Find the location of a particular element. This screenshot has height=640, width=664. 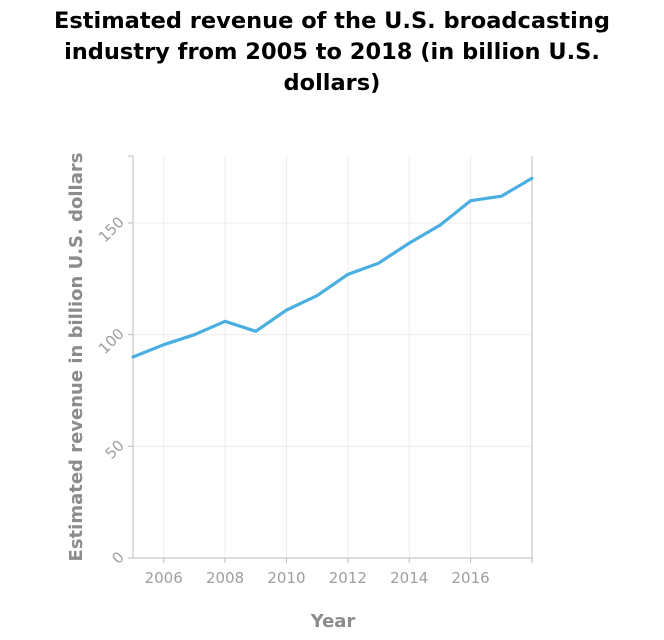

y-tick-label: 50 is located at coordinates (115, 449).